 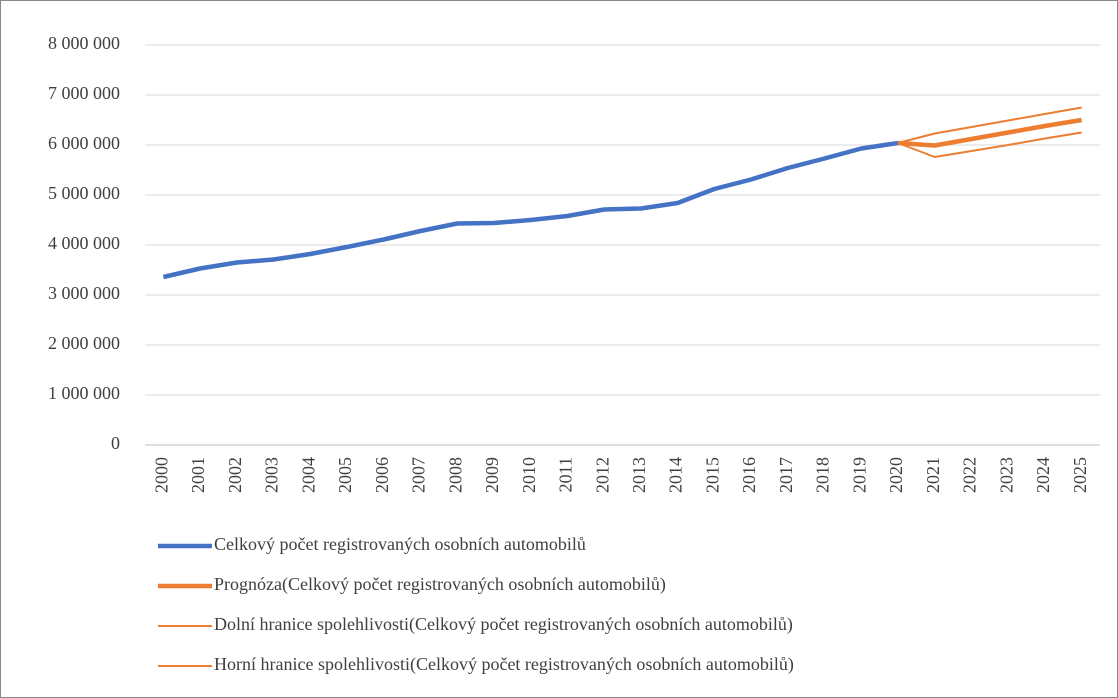 I want to click on x-tick-label: 2006, so click(x=382, y=475).